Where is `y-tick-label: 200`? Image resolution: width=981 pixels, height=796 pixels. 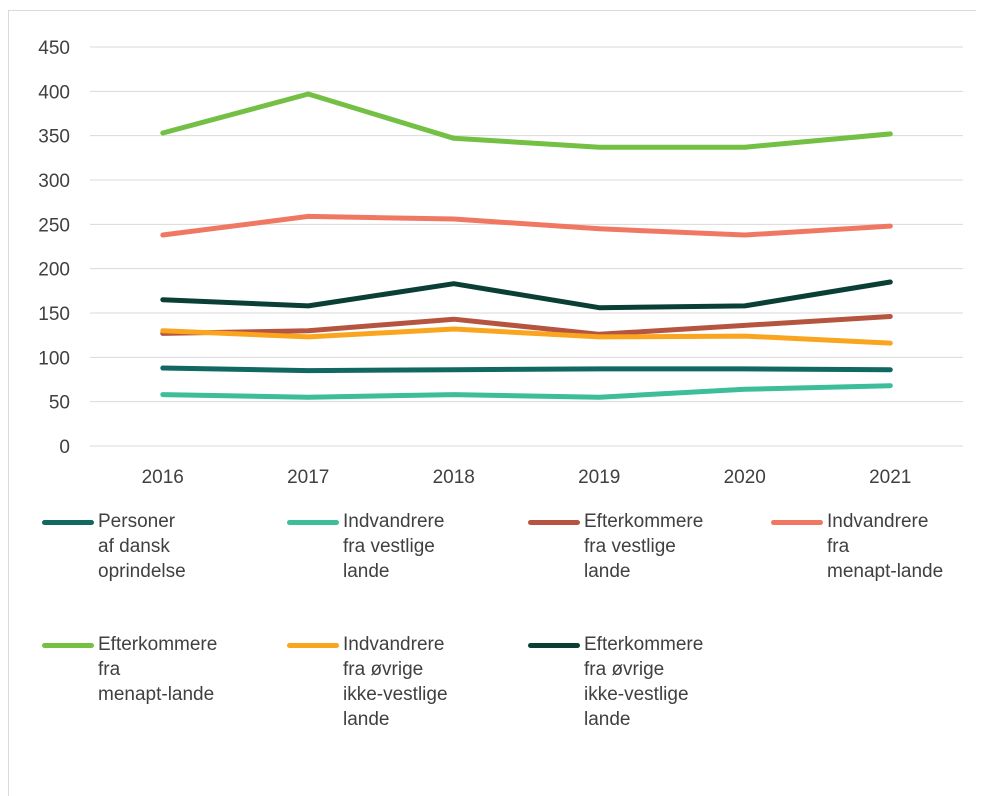
y-tick-label: 200 is located at coordinates (54, 270).